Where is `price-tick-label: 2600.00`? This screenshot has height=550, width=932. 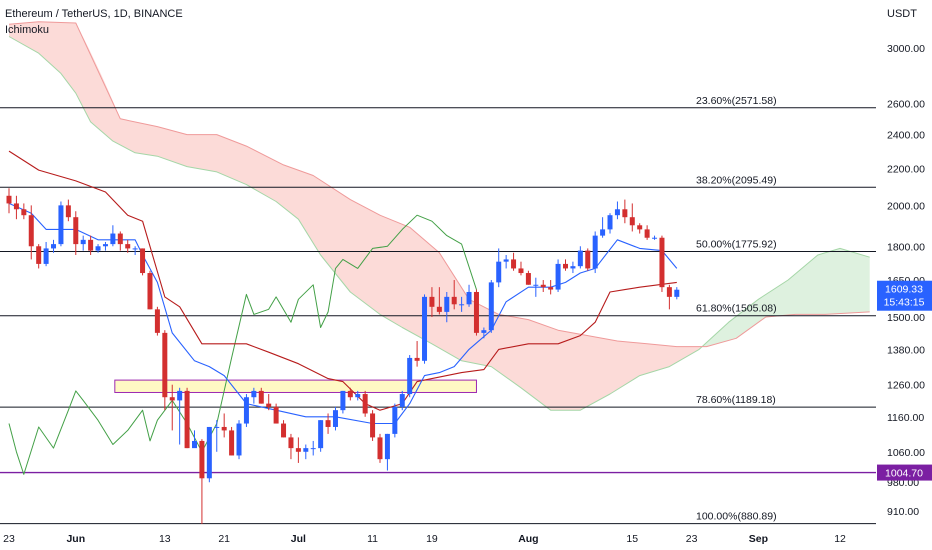 price-tick-label: 2600.00 is located at coordinates (906, 105).